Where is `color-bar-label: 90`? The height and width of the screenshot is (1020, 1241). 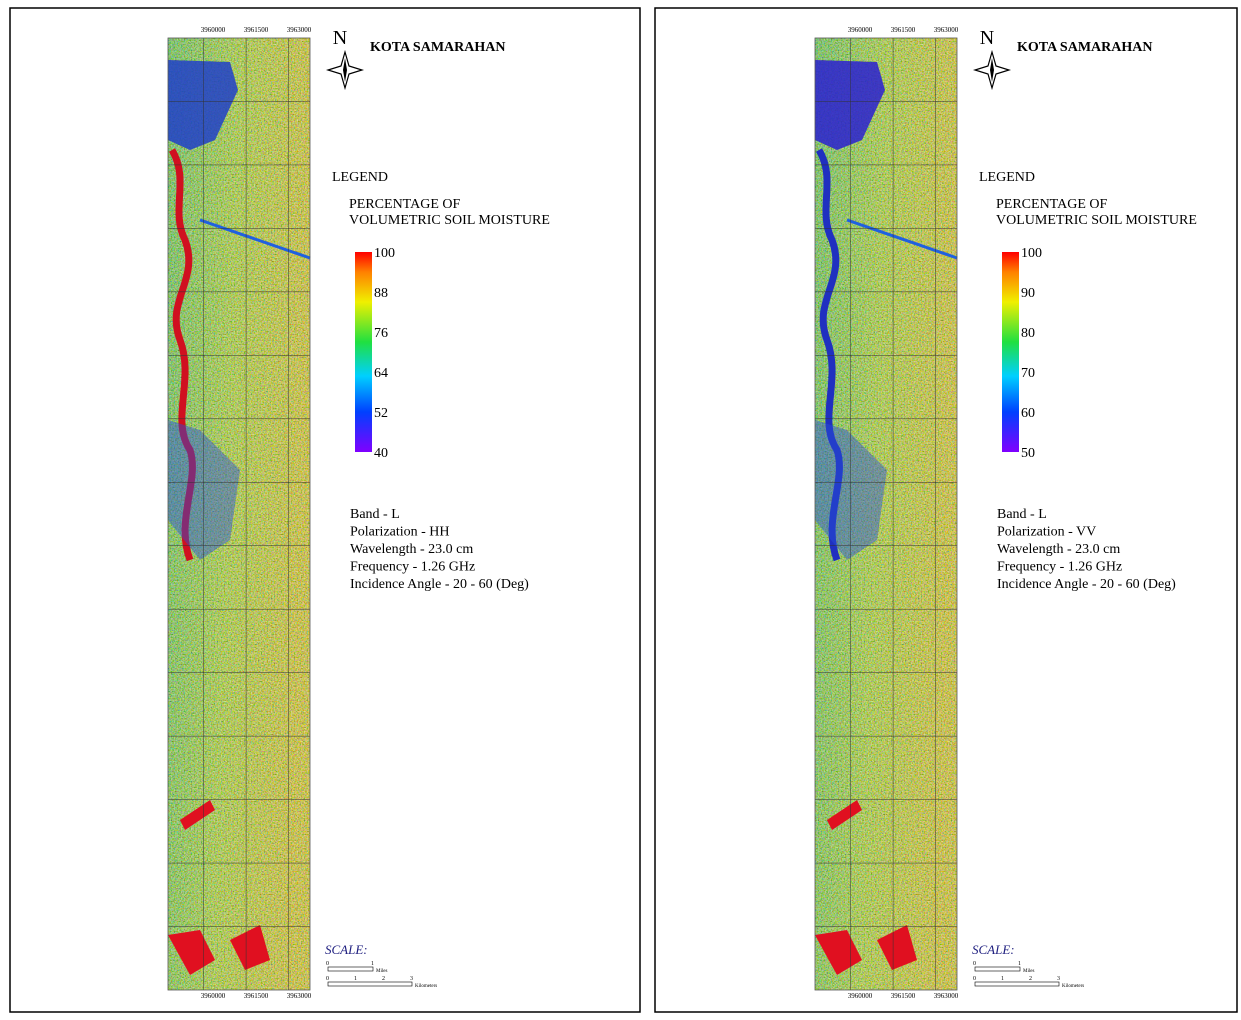 color-bar-label: 90 is located at coordinates (1028, 293).